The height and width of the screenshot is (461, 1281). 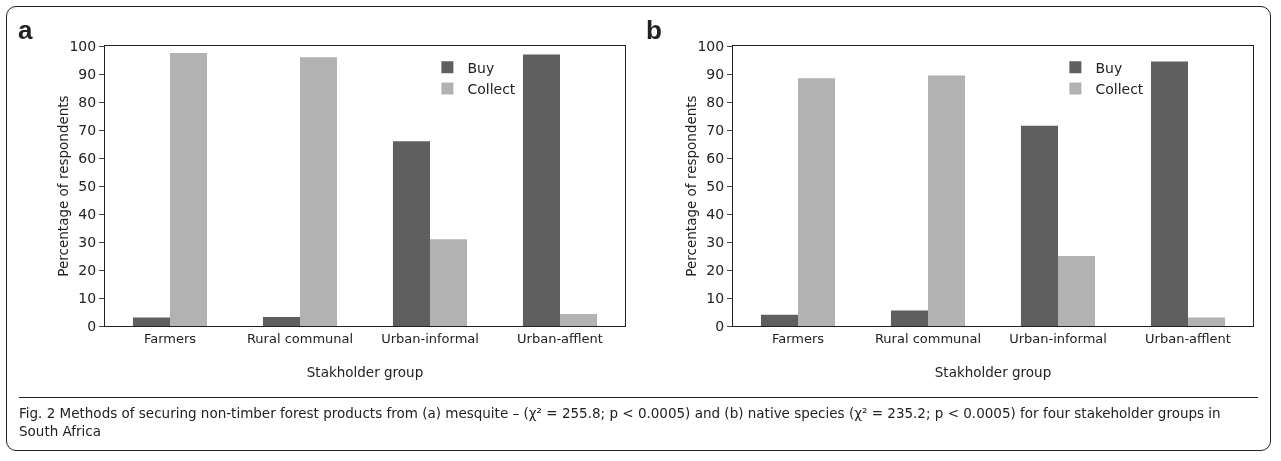 What do you see at coordinates (26, 29) in the screenshot?
I see `chart-title: a` at bounding box center [26, 29].